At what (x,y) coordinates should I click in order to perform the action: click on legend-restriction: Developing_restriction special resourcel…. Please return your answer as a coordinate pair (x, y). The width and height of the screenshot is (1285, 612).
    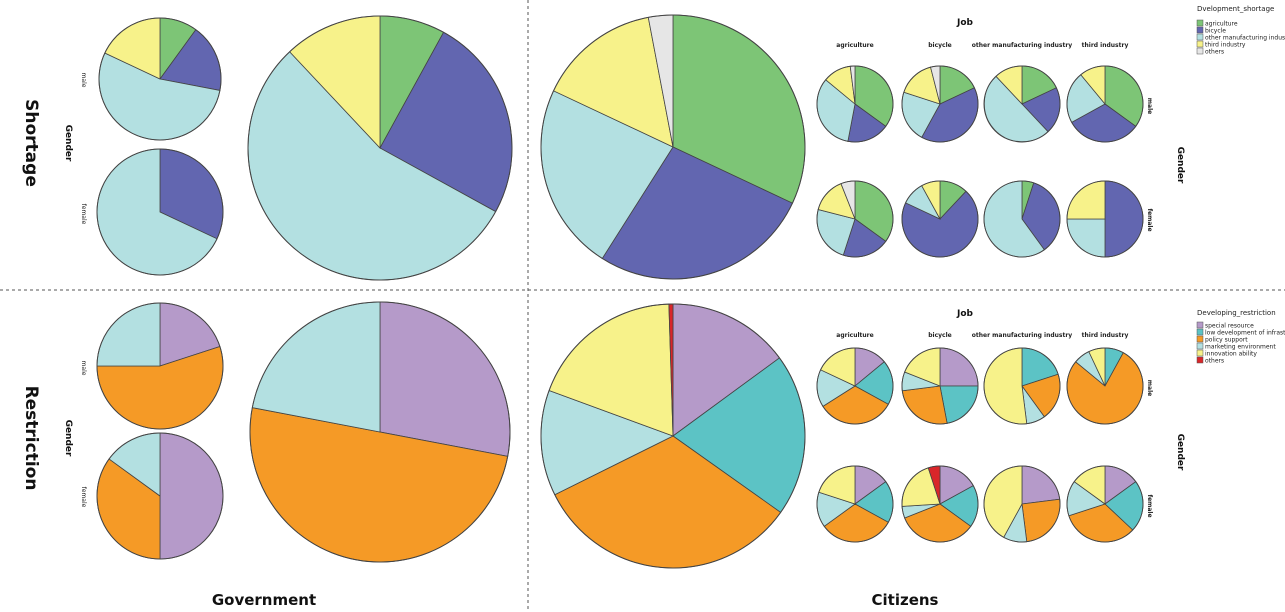
    Looking at the image, I should click on (1240, 337).